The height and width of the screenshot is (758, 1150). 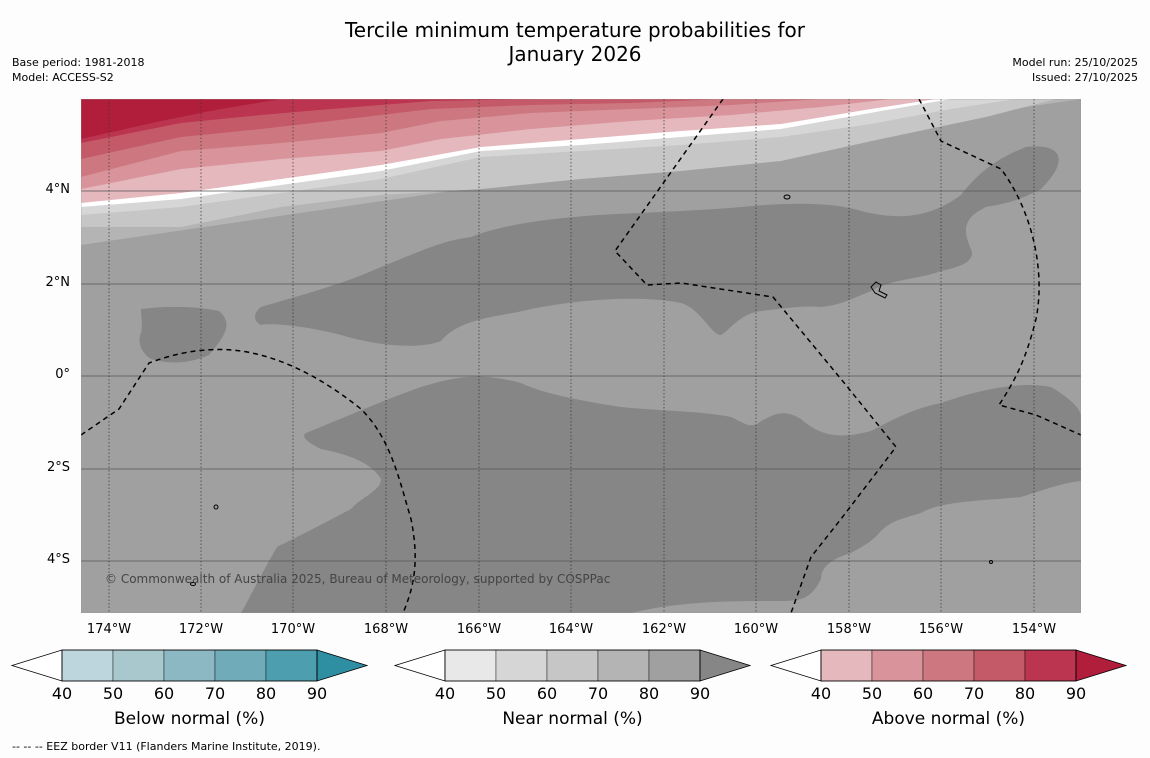 I want to click on x-tick-174w: 174°W, so click(x=109, y=629).